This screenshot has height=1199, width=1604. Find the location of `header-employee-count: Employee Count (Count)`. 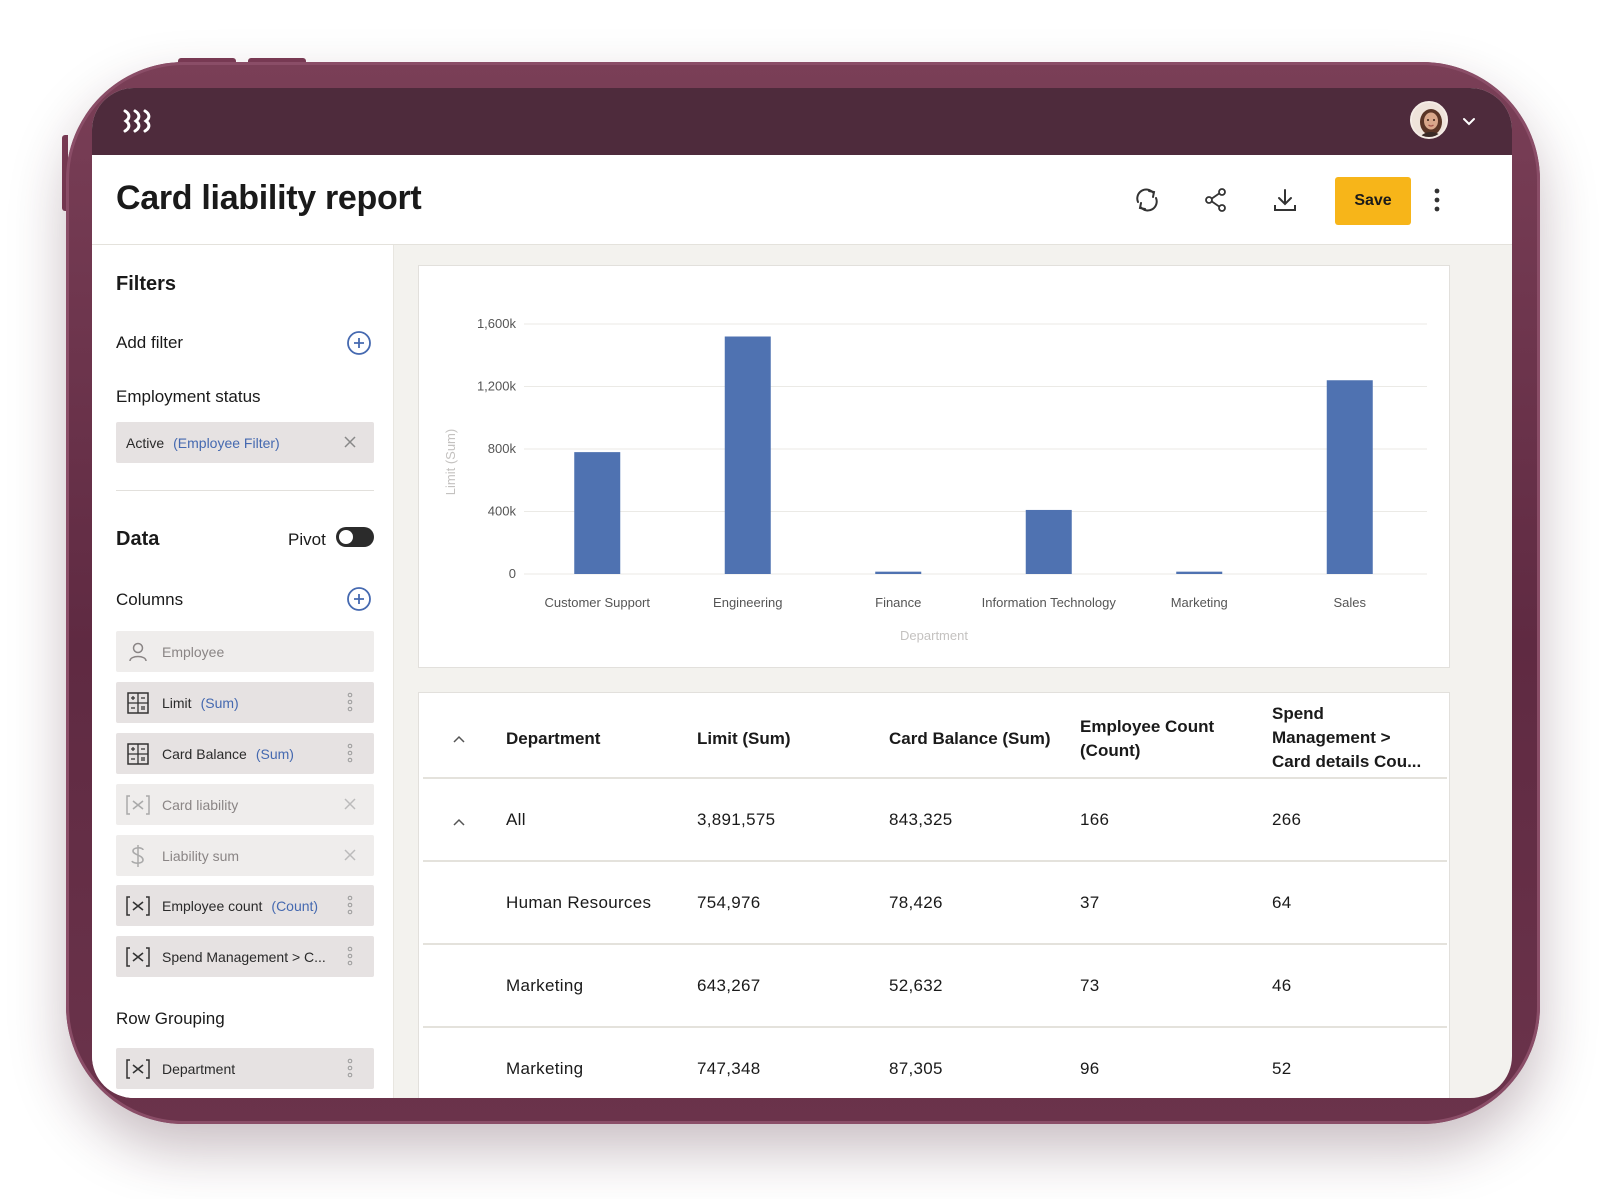

header-employee-count: Employee Count (Count) is located at coordinates (1147, 739).